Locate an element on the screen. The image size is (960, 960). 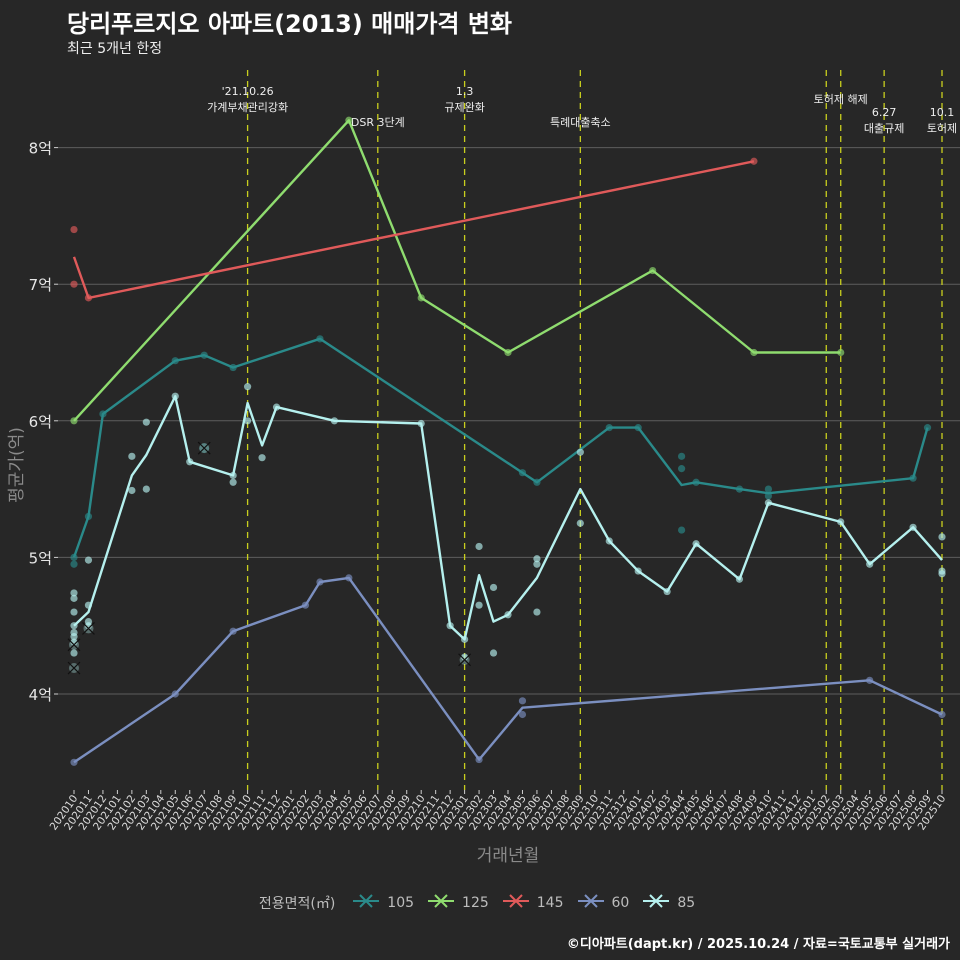
y-tick-label: 5억 is located at coordinates (40, 558).